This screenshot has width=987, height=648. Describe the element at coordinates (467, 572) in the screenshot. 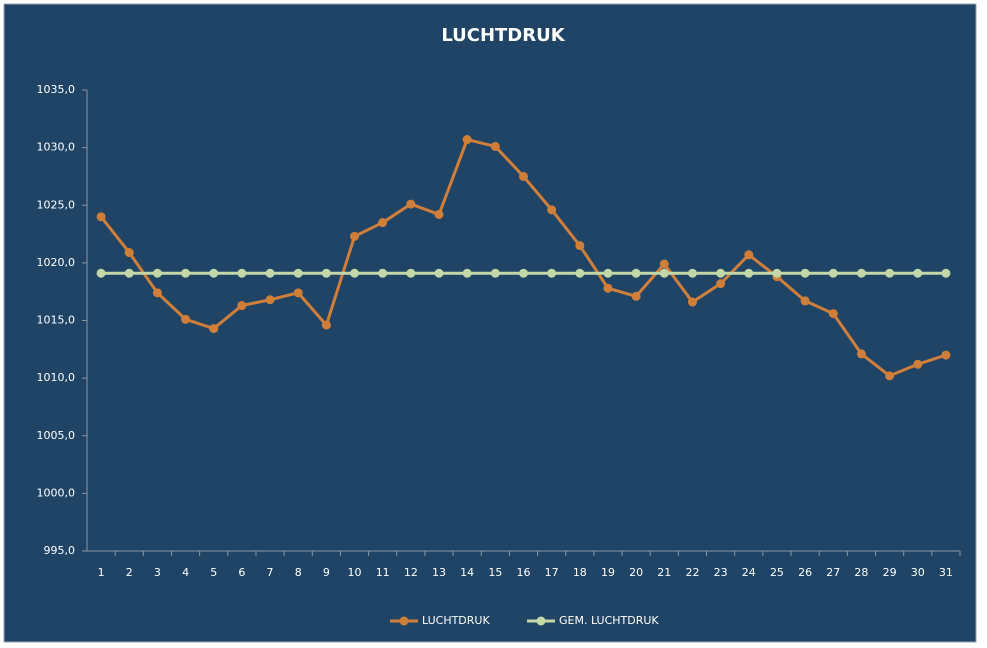

I see `x-tick-label: 14` at that location.